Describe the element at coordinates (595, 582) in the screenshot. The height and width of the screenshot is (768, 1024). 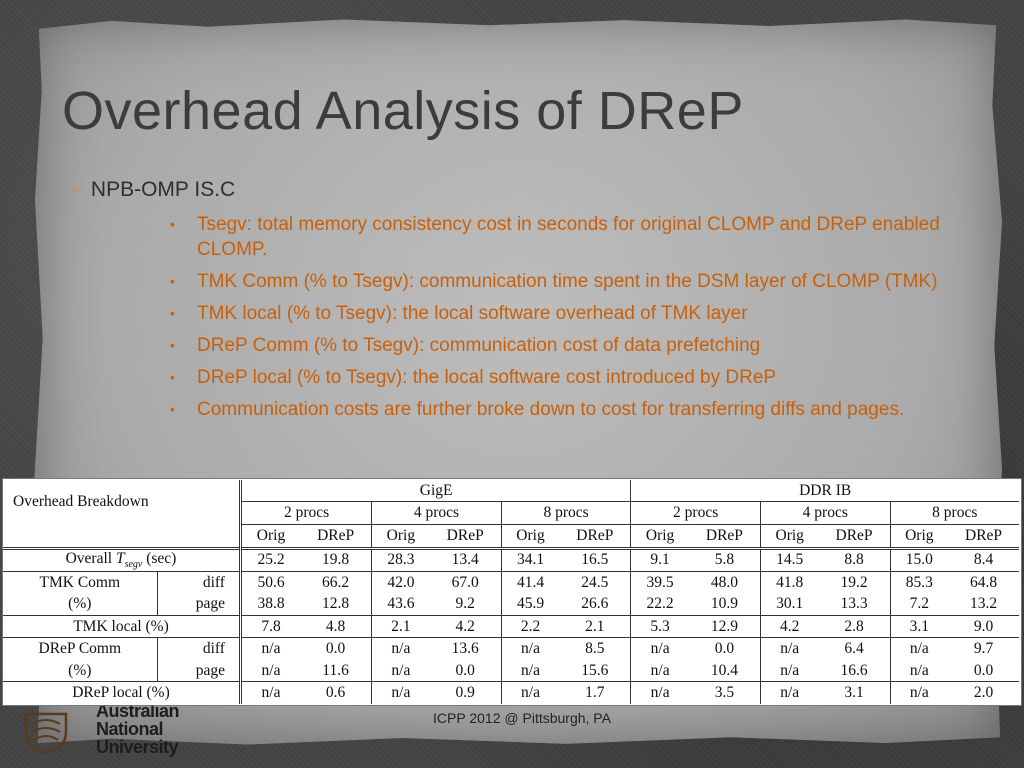
I see `table-cell: 24.5` at that location.